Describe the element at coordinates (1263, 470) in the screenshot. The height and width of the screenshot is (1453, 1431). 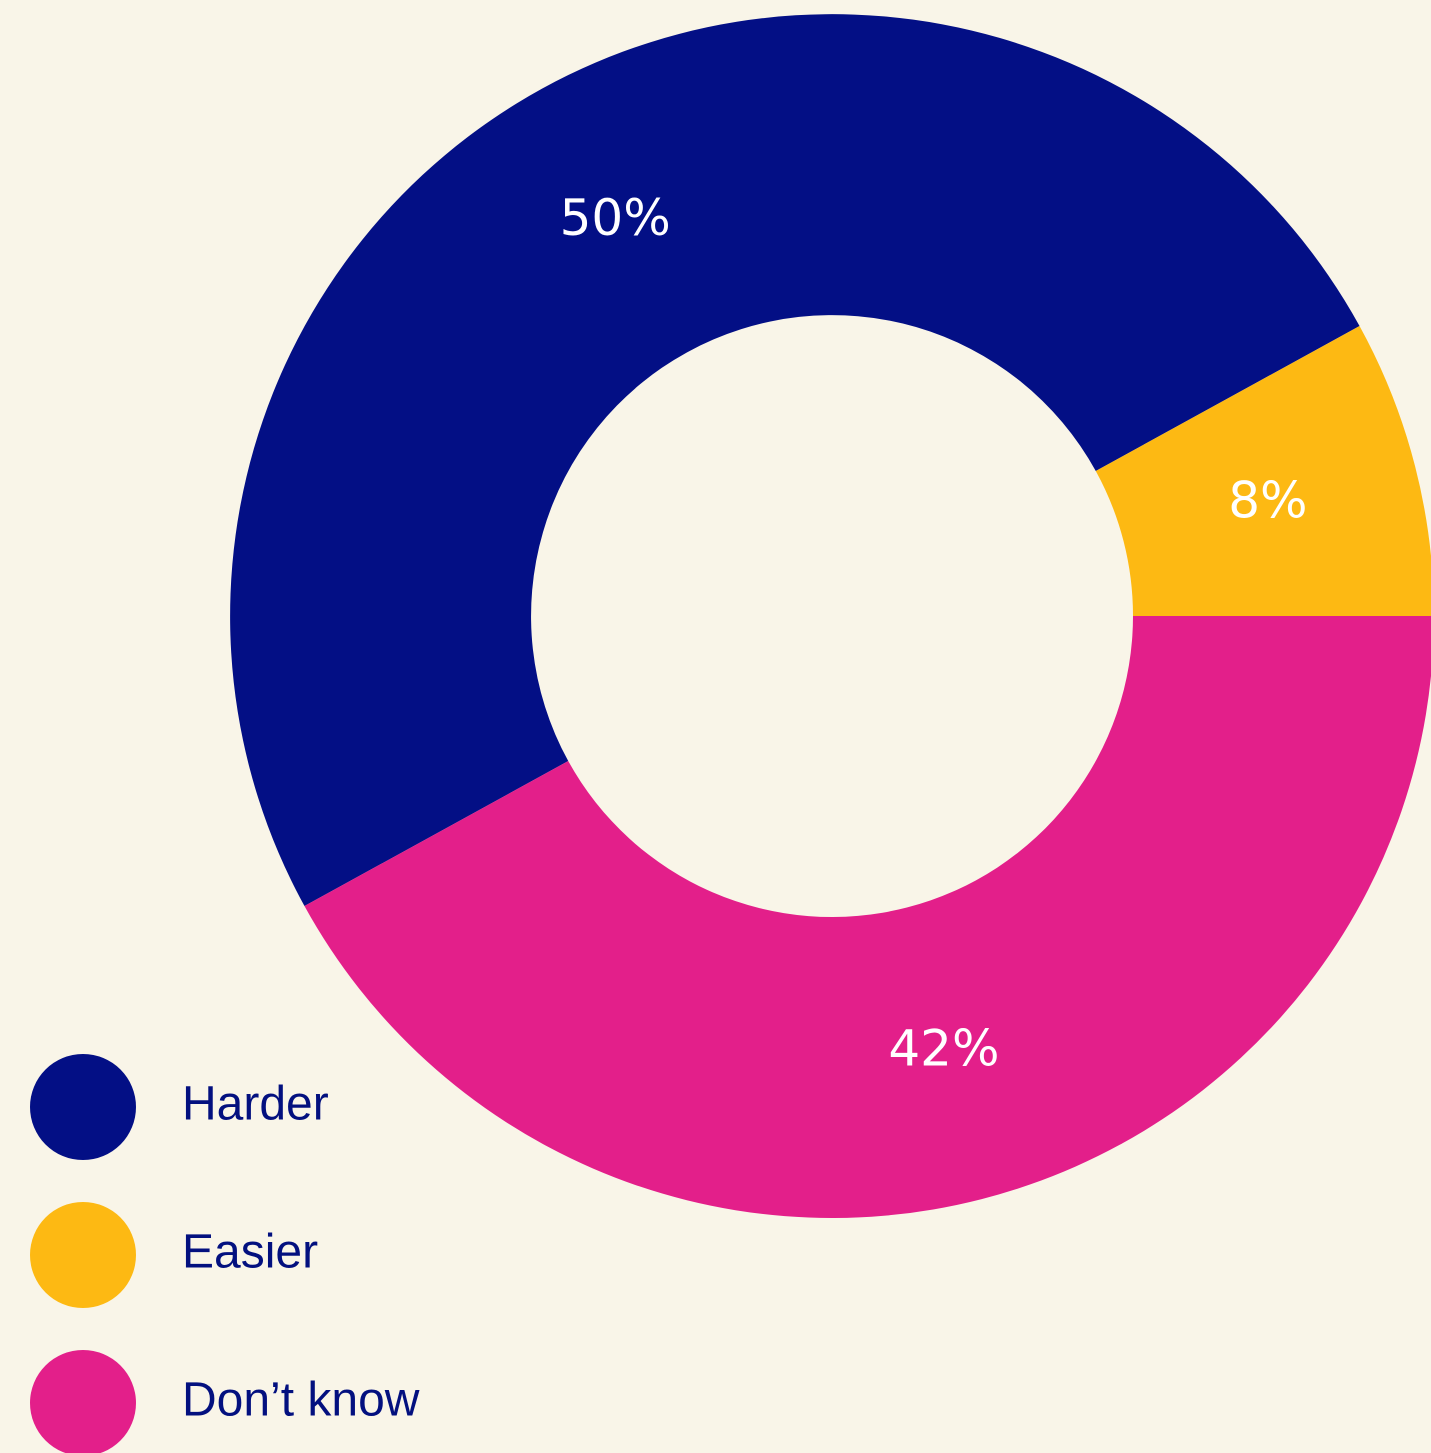
I see `donut-segment` at that location.